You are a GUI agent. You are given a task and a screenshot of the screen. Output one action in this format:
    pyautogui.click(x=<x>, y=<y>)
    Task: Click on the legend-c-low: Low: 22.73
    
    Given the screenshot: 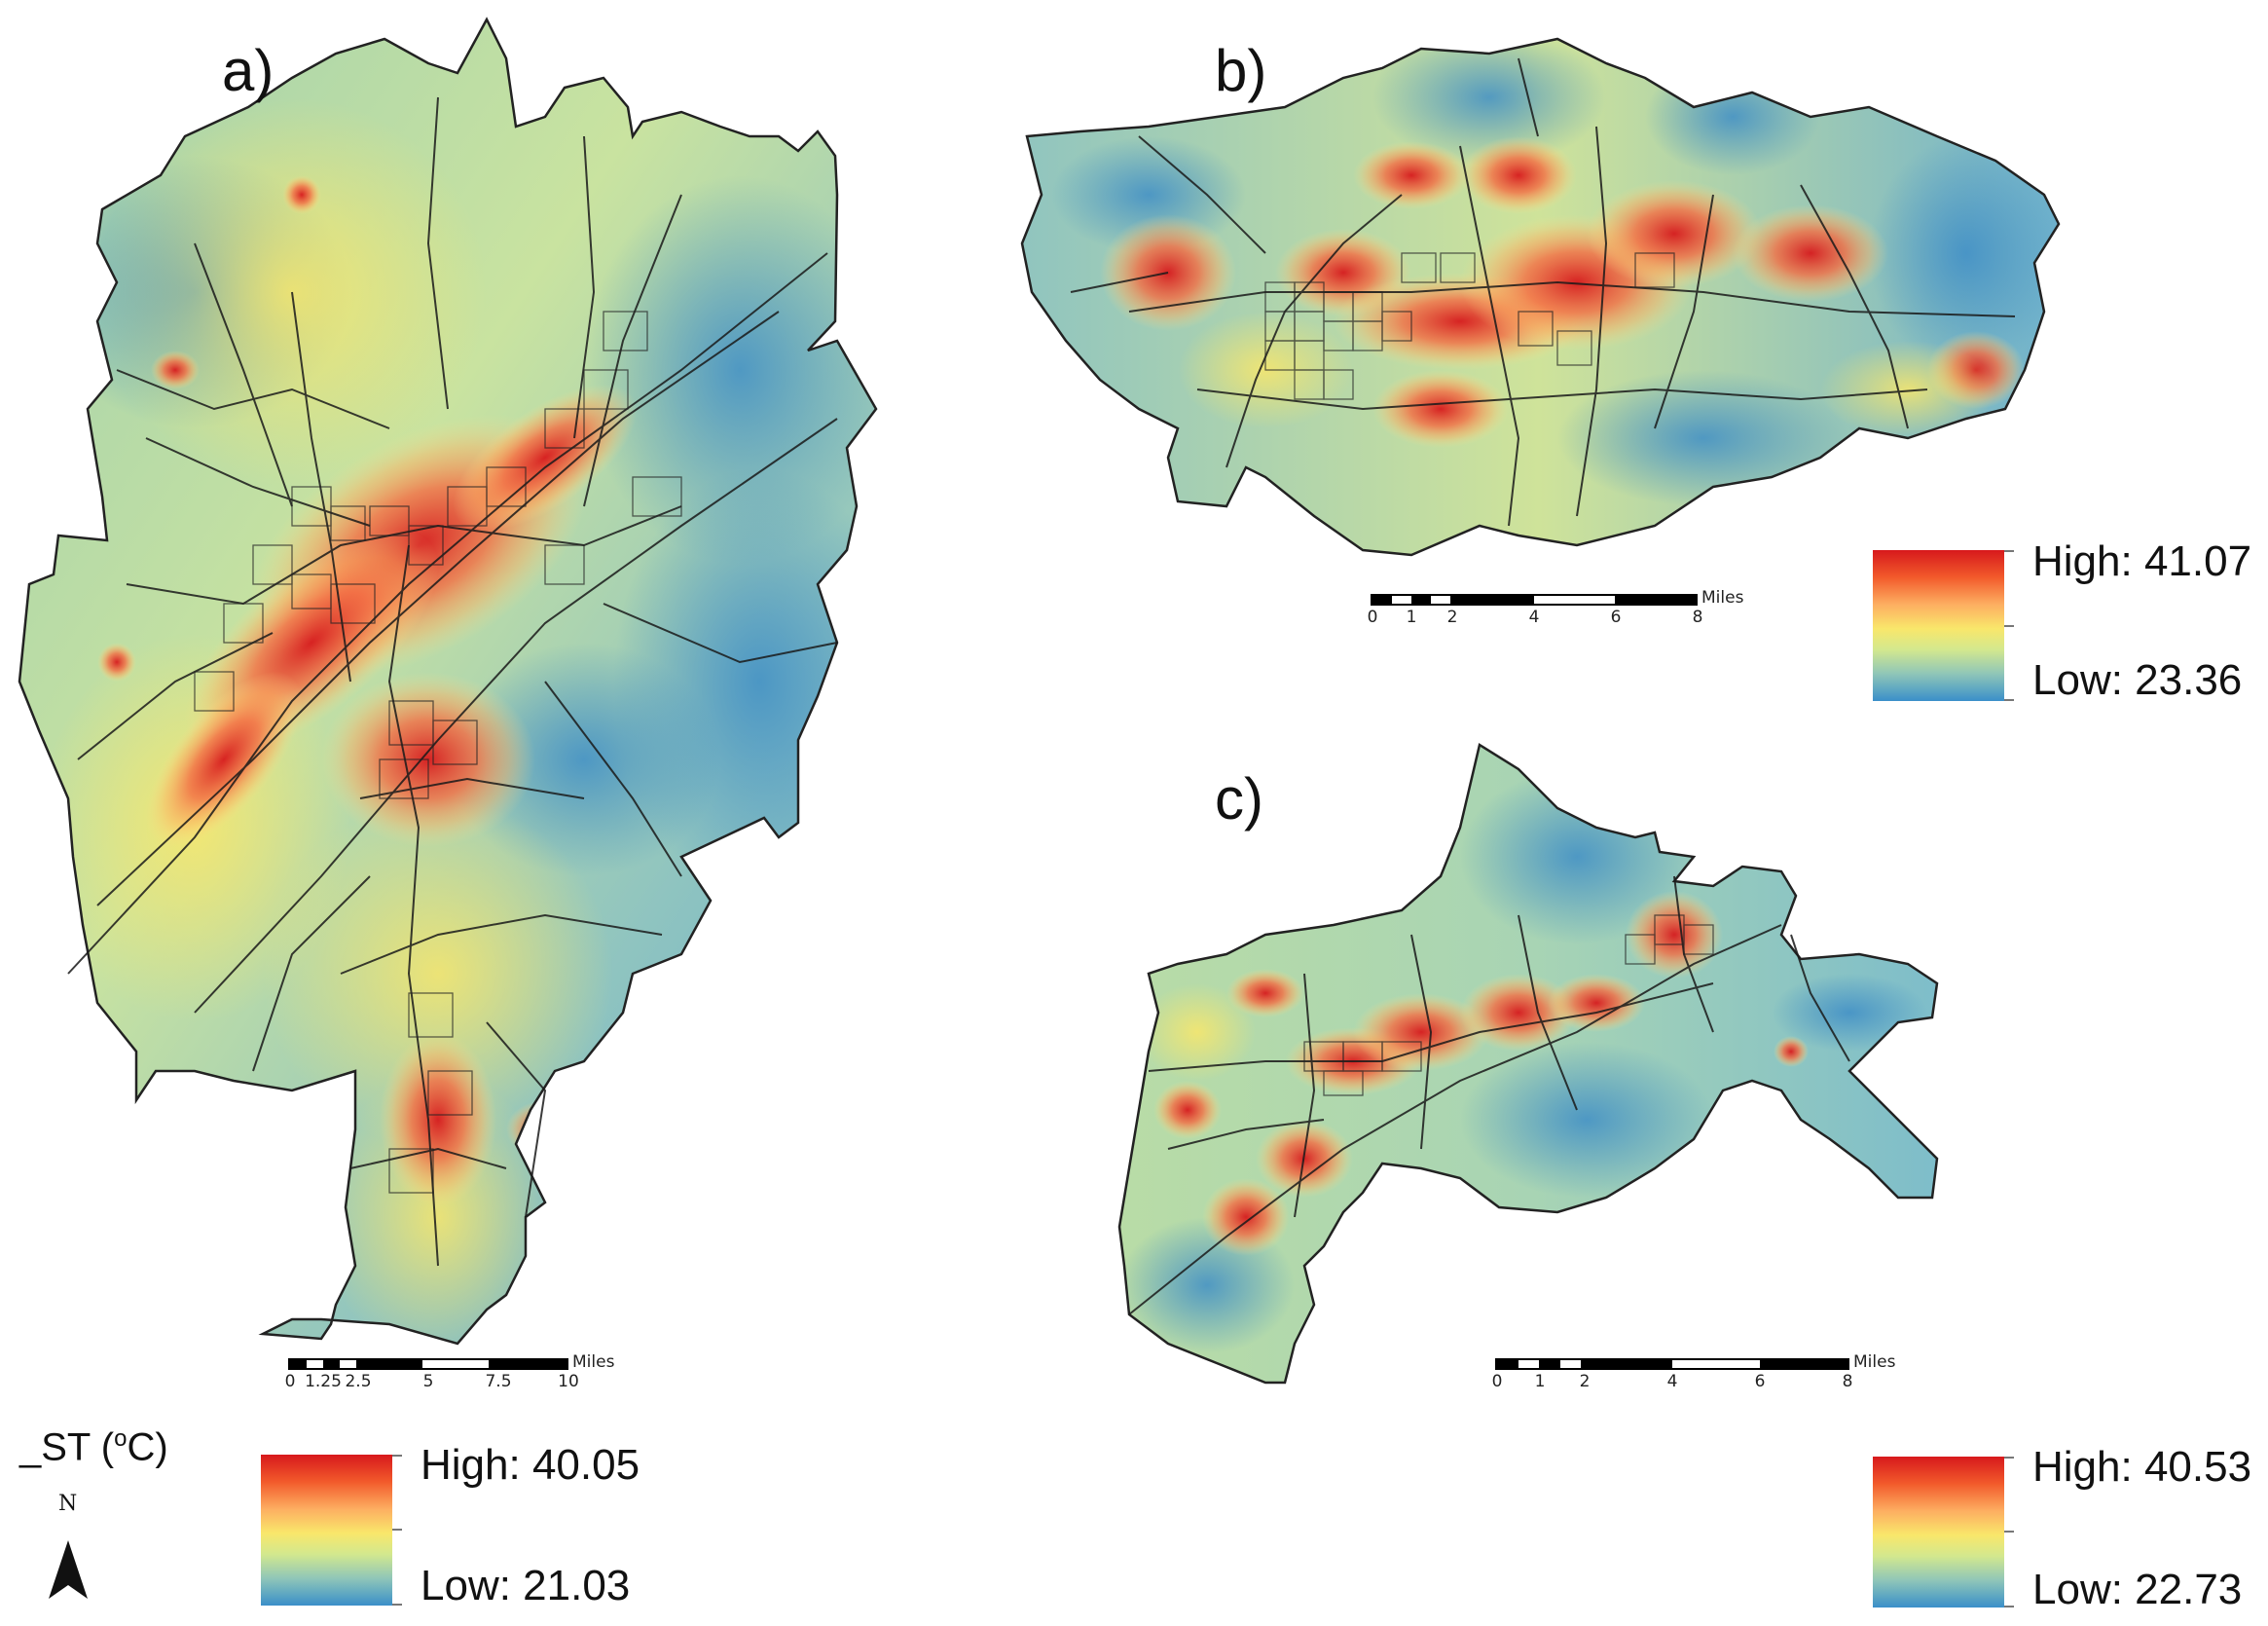 What is the action you would take?
    pyautogui.click(x=2137, y=1589)
    